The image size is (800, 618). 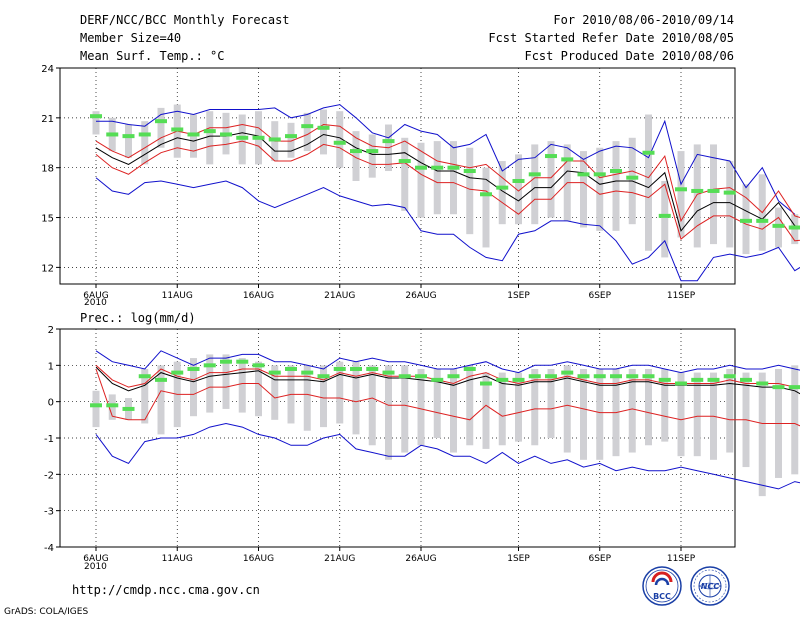 I want to click on precipitation-x-axis: 6AUG 11AUG 16AUG 21AUG 26AUG 1SEP 6SEP 11SEP, so click(x=389, y=559).